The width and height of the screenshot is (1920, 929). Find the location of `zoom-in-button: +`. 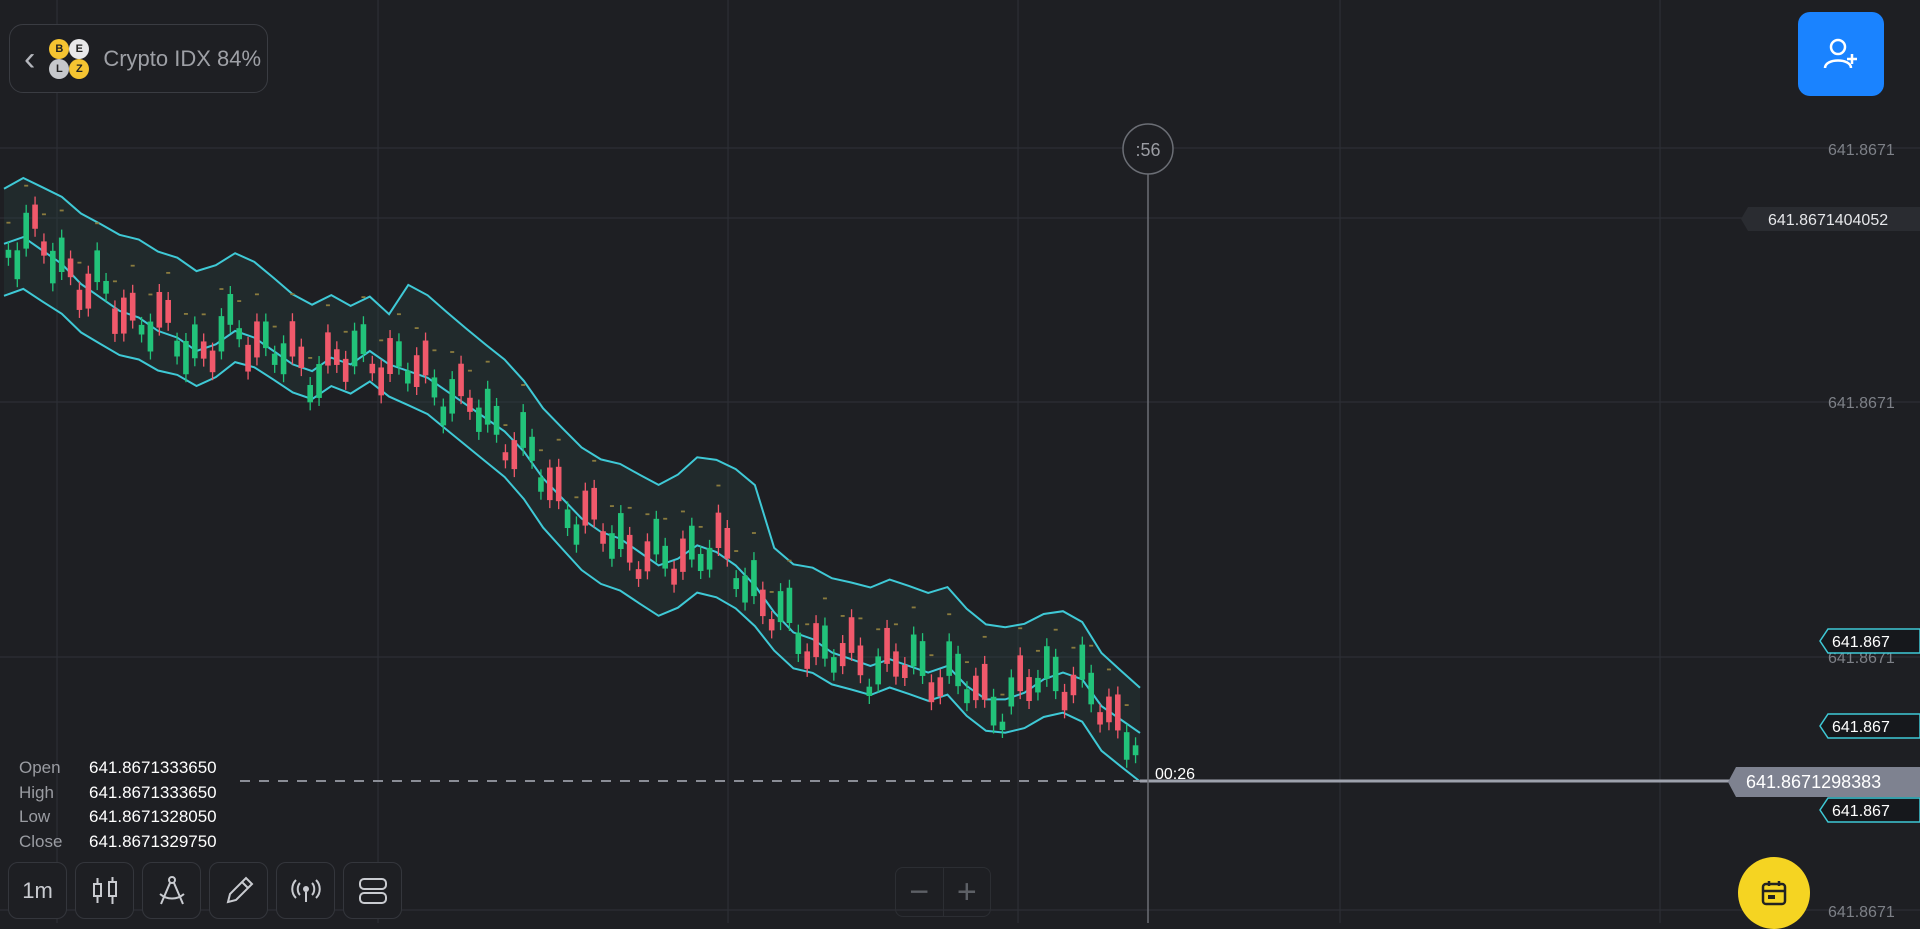

zoom-in-button: + is located at coordinates (966, 892).